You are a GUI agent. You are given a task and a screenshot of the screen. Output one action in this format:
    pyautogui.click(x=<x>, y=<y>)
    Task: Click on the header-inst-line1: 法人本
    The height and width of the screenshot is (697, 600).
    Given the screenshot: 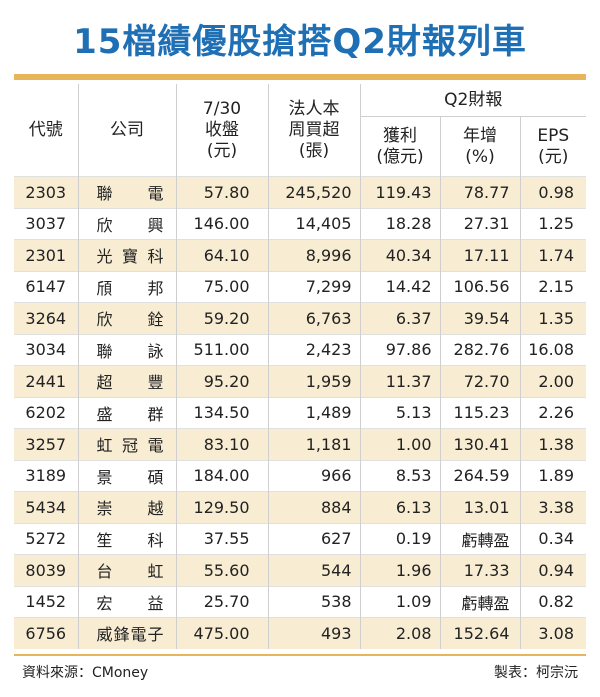 What is the action you would take?
    pyautogui.click(x=314, y=108)
    